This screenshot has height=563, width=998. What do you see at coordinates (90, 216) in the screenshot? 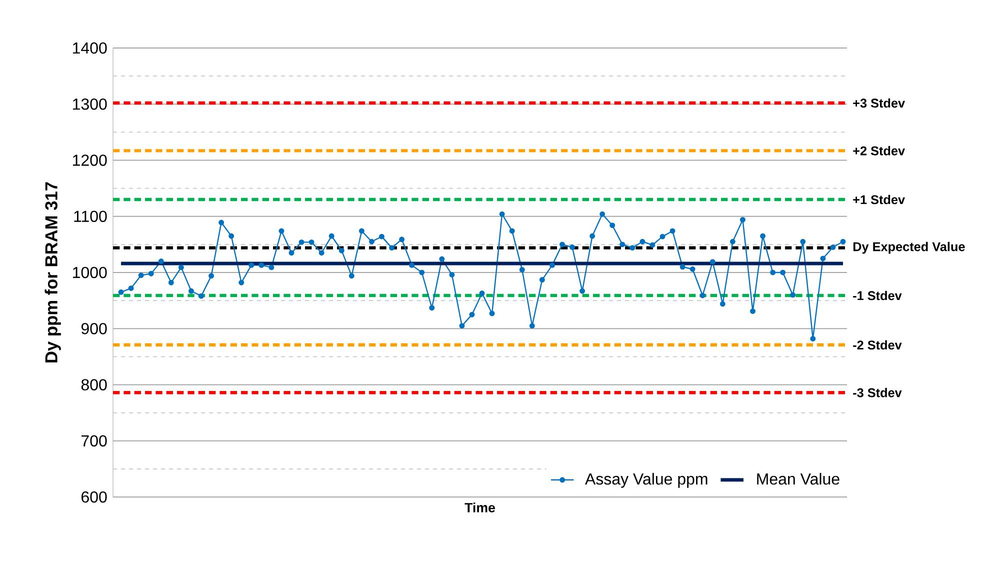
I see `y-tick-label: 1100` at bounding box center [90, 216].